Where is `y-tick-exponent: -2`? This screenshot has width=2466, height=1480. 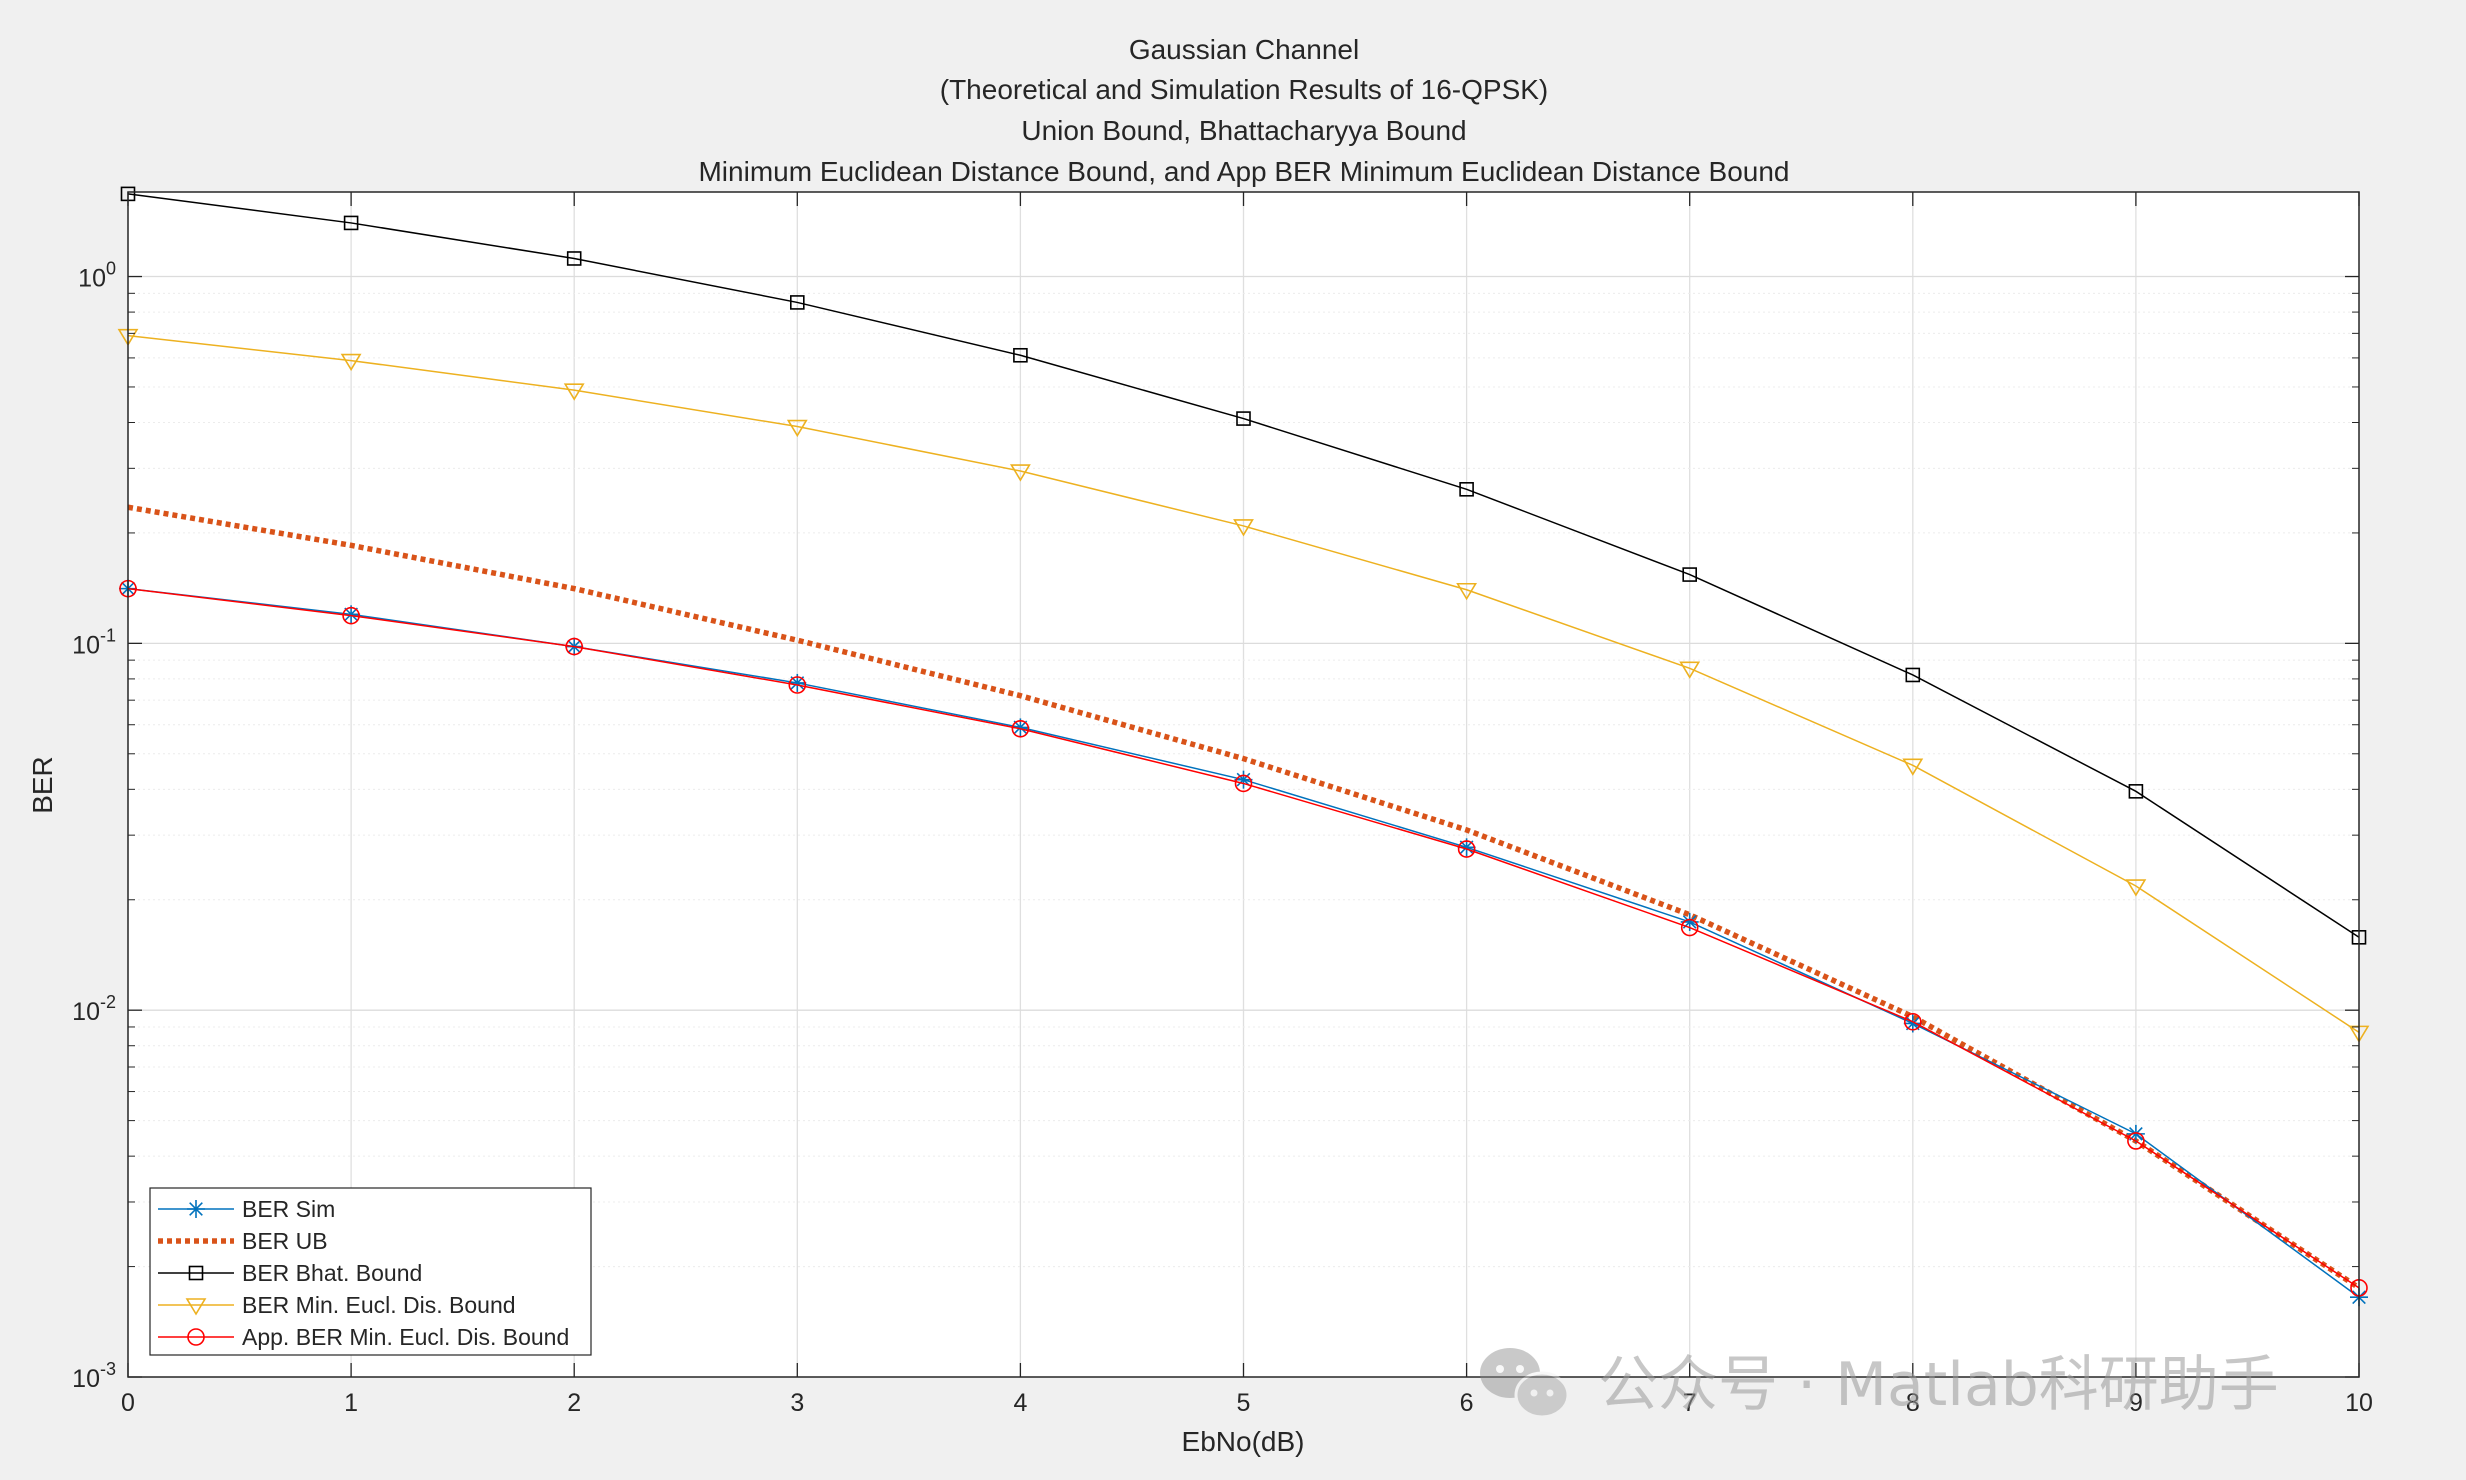
y-tick-exponent: -2 is located at coordinates (108, 1002).